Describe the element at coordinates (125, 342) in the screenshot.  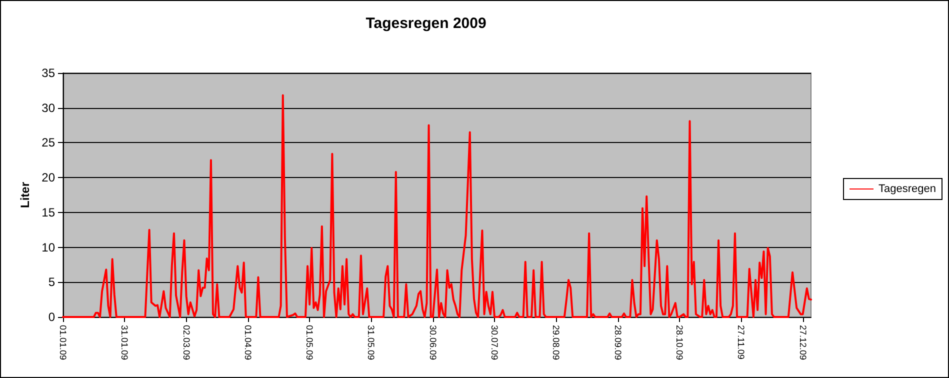
I see `x-tick-label: 31.01.09` at that location.